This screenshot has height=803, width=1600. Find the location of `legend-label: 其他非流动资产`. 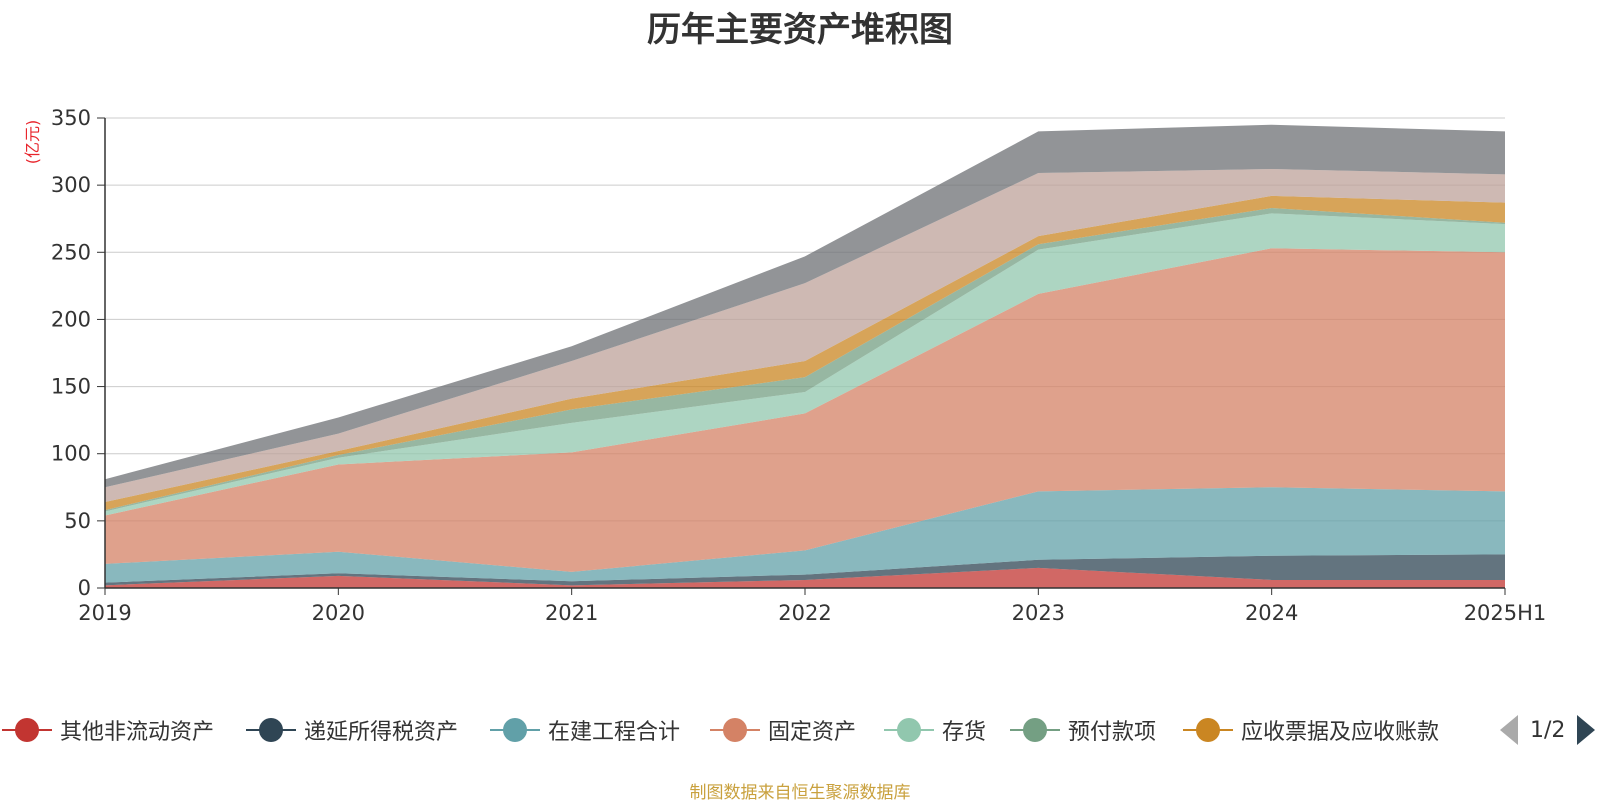

legend-label: 其他非流动资产 is located at coordinates (137, 732).